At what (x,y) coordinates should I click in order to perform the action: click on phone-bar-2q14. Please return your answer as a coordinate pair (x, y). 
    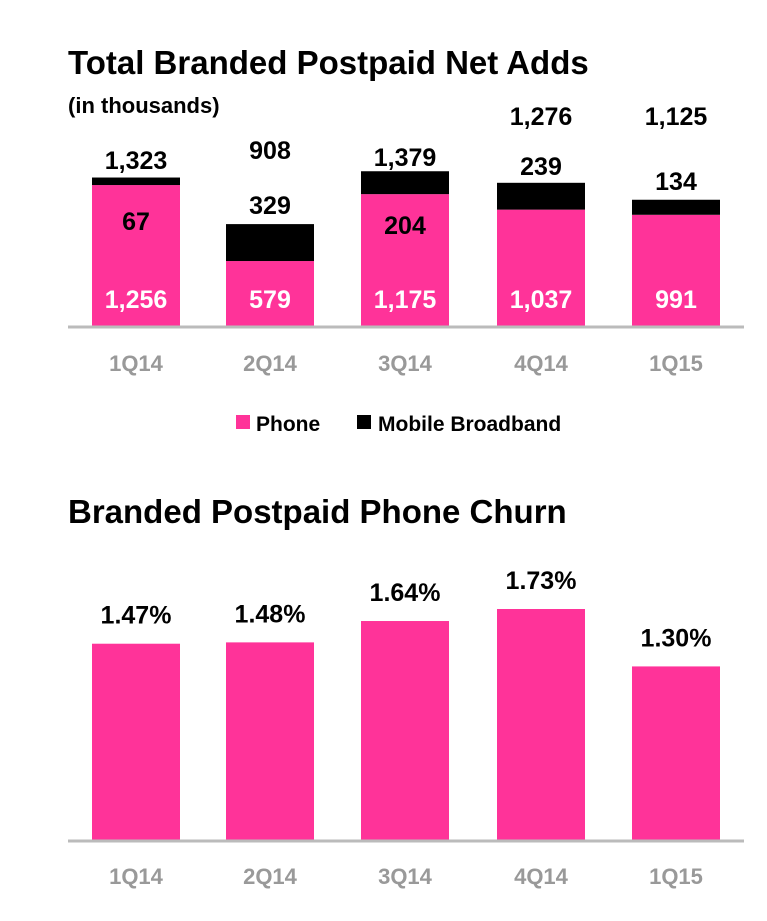
    Looking at the image, I should click on (270, 293).